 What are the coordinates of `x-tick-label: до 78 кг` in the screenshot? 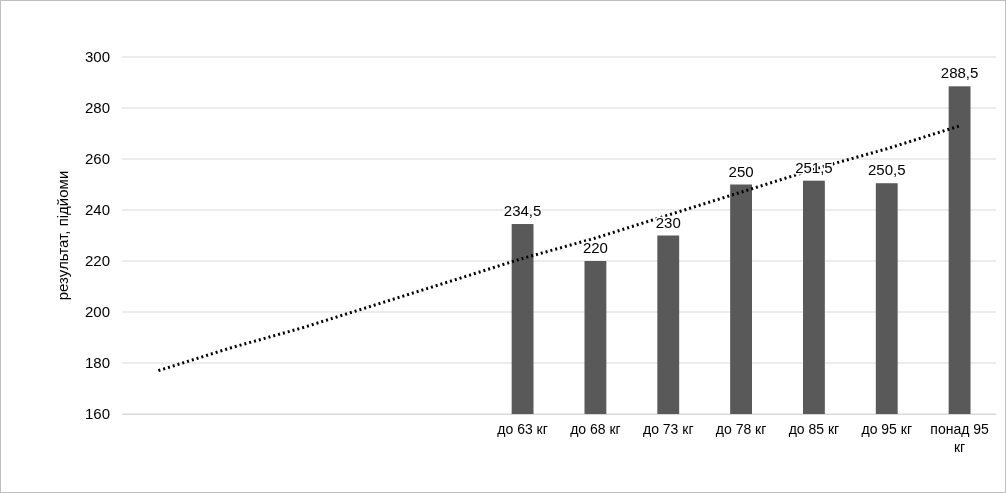 It's located at (741, 428).